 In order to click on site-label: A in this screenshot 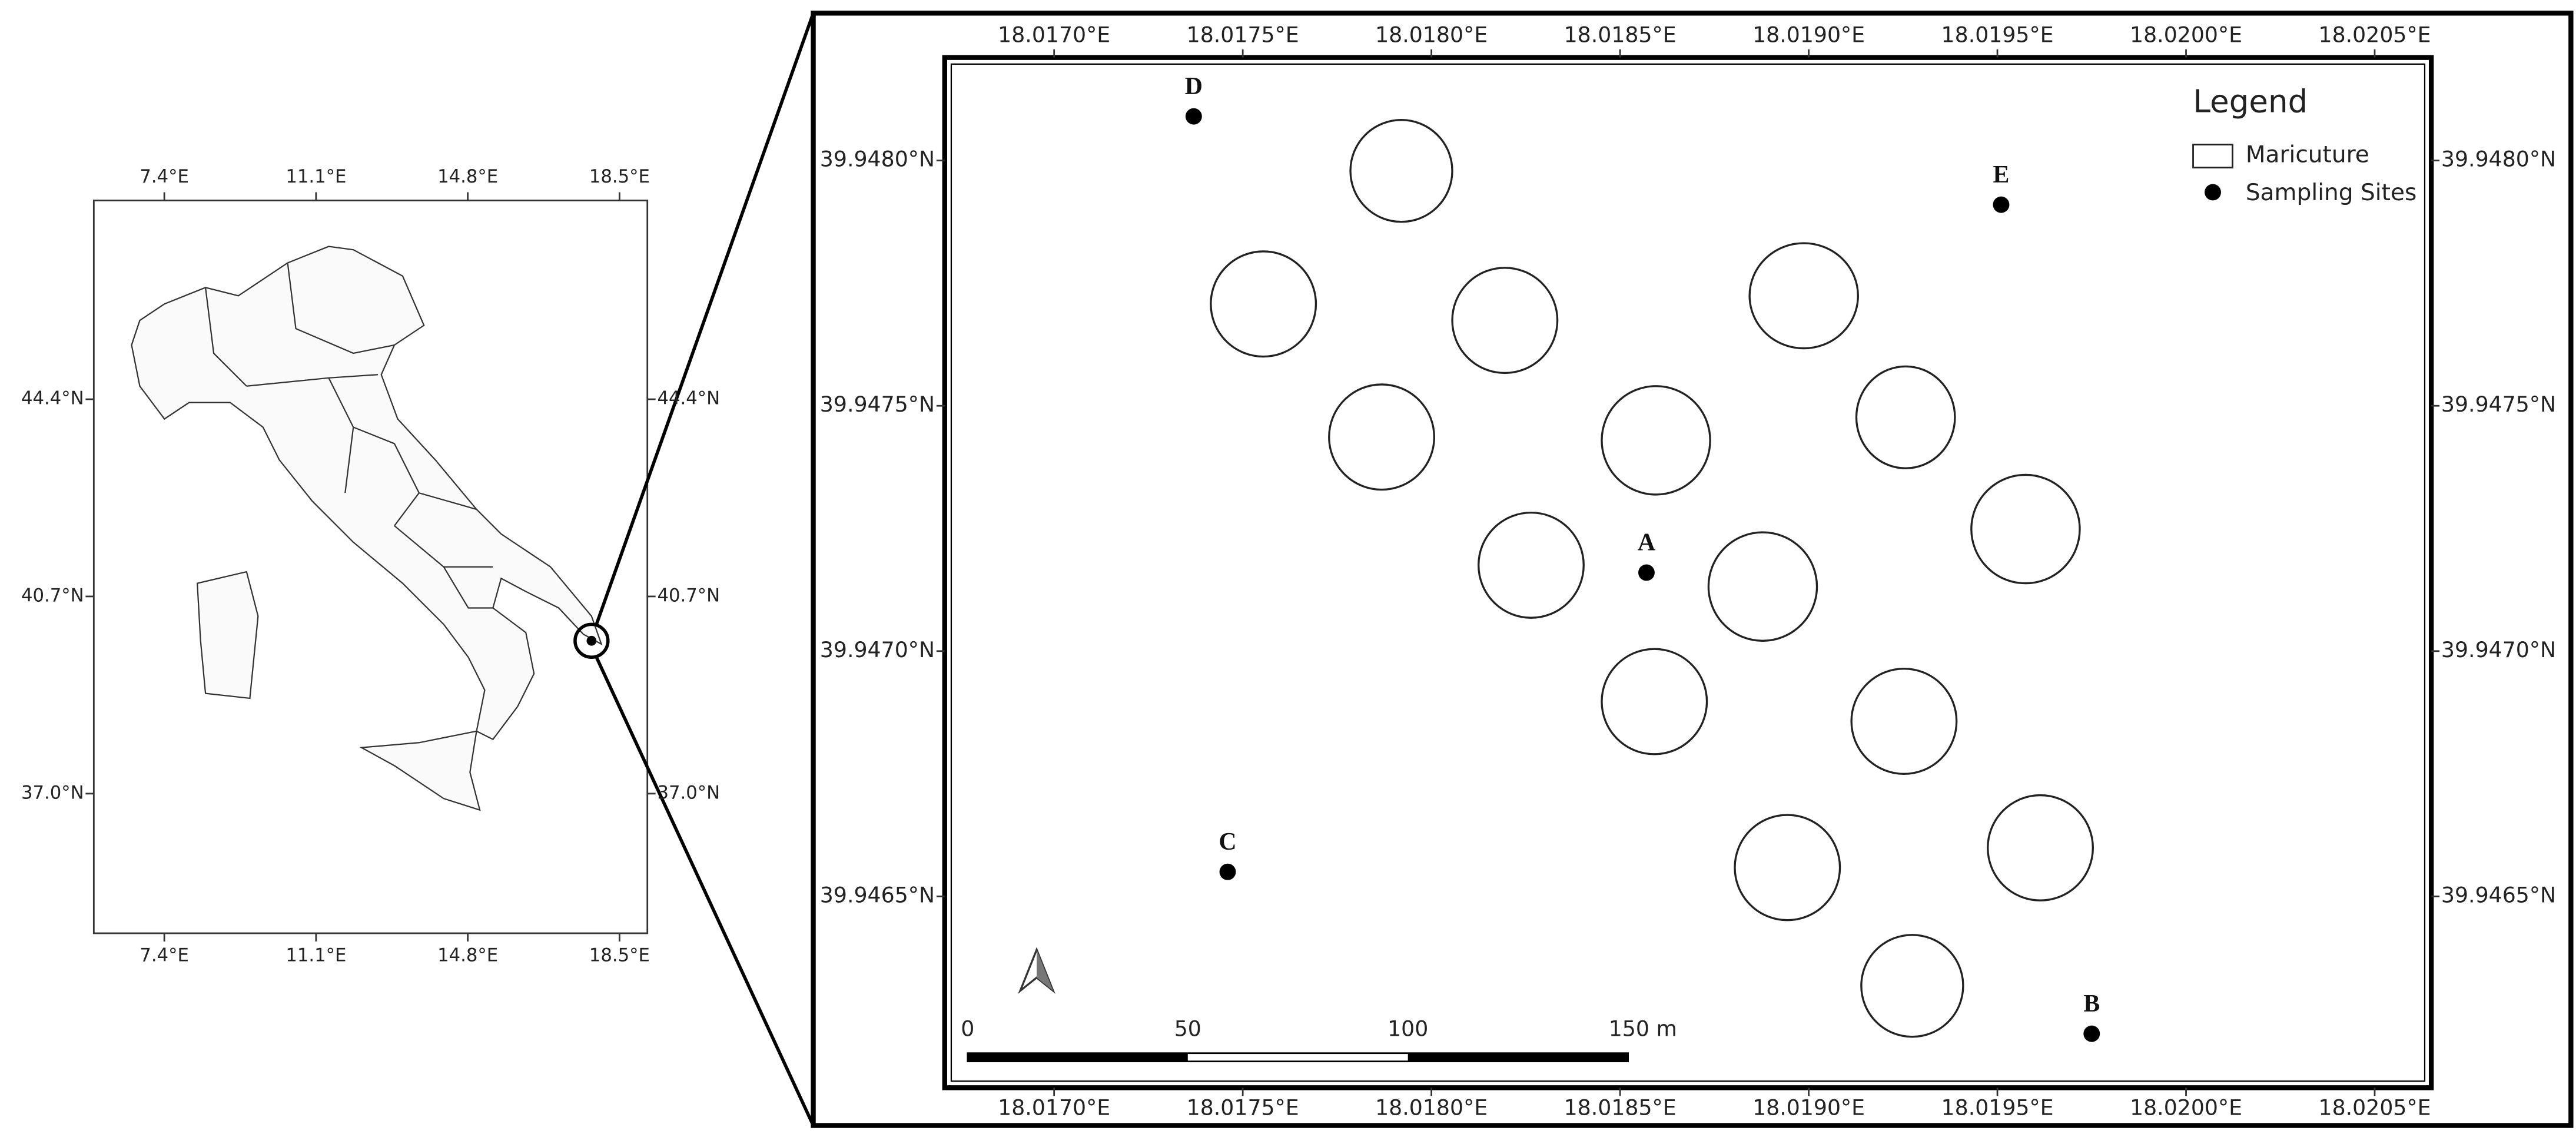, I will do `click(1646, 542)`.